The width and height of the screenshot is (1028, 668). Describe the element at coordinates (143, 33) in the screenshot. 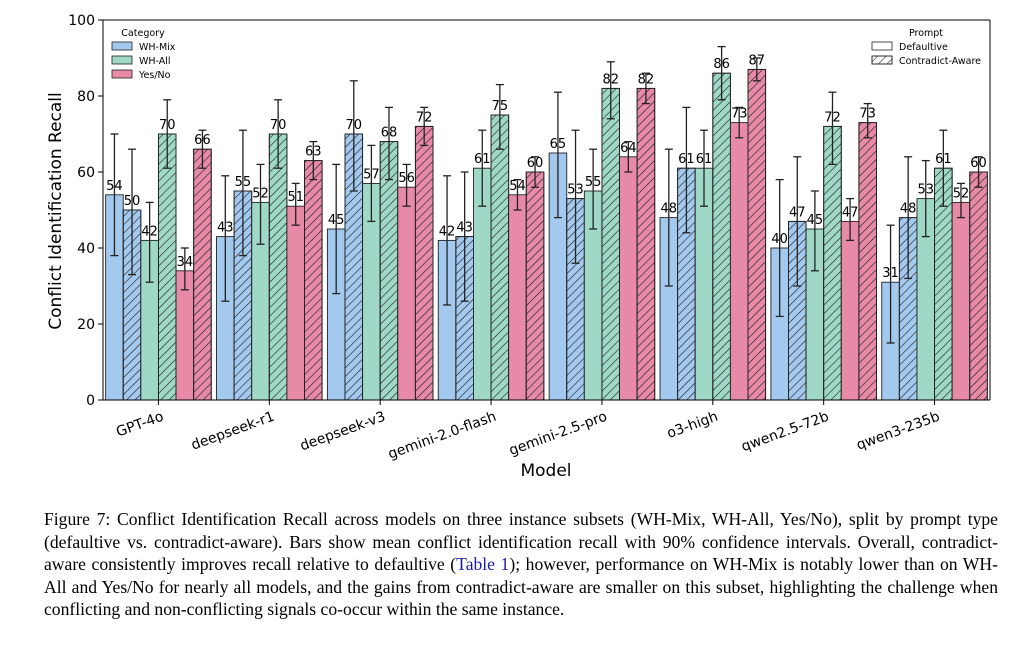

I see `category-legend-title: Category` at that location.